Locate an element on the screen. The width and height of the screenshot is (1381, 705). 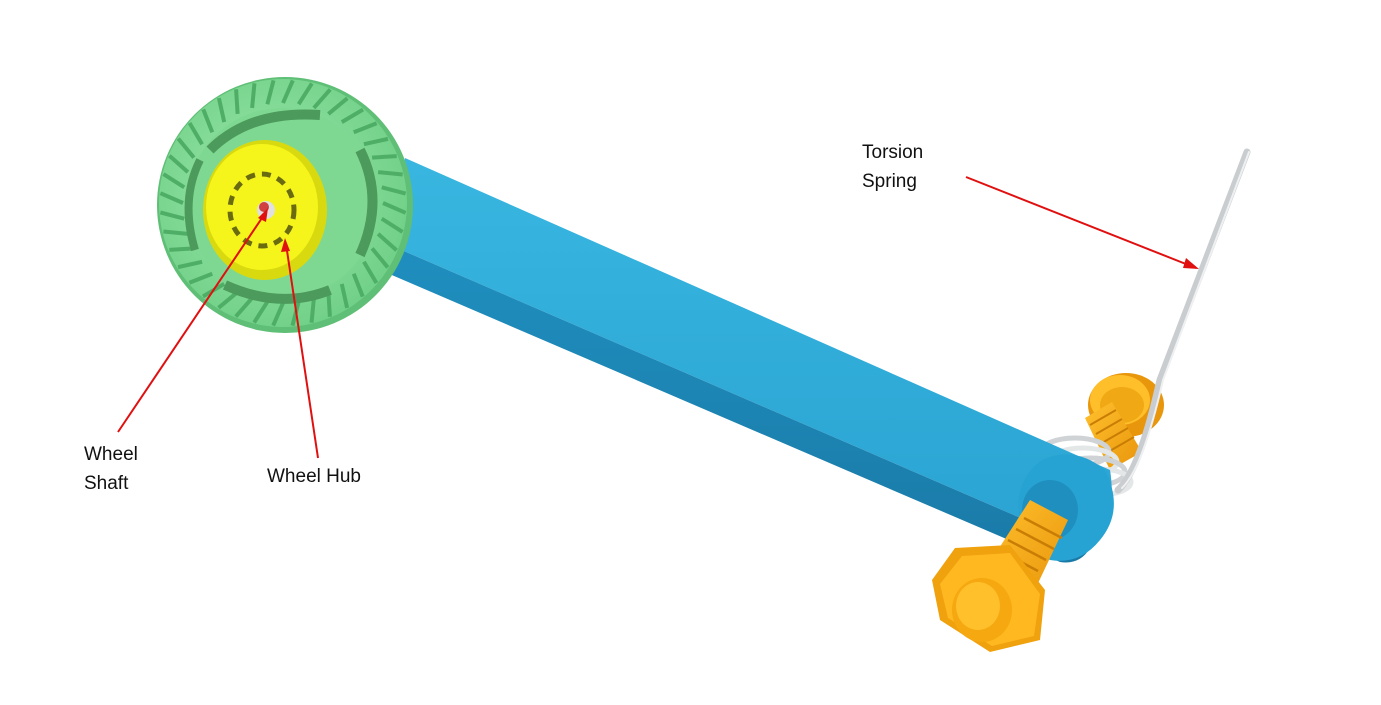
wheel-shaft-label-line2: Shaft is located at coordinates (106, 483).